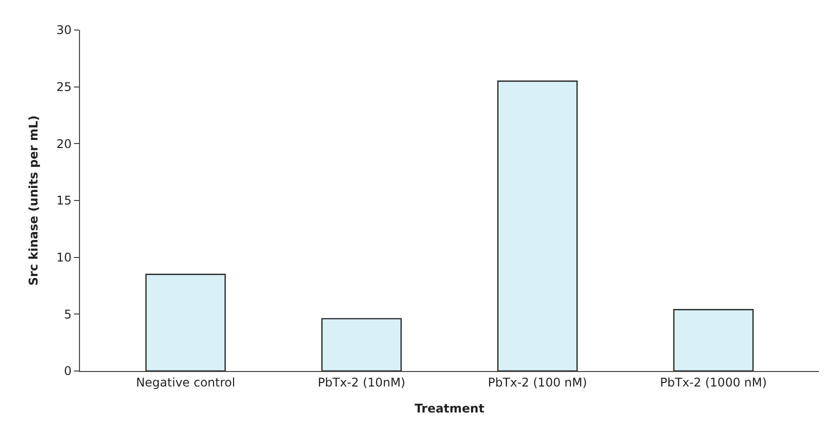 The image size is (839, 441). What do you see at coordinates (449, 408) in the screenshot?
I see `x-axis-title: Treatment` at bounding box center [449, 408].